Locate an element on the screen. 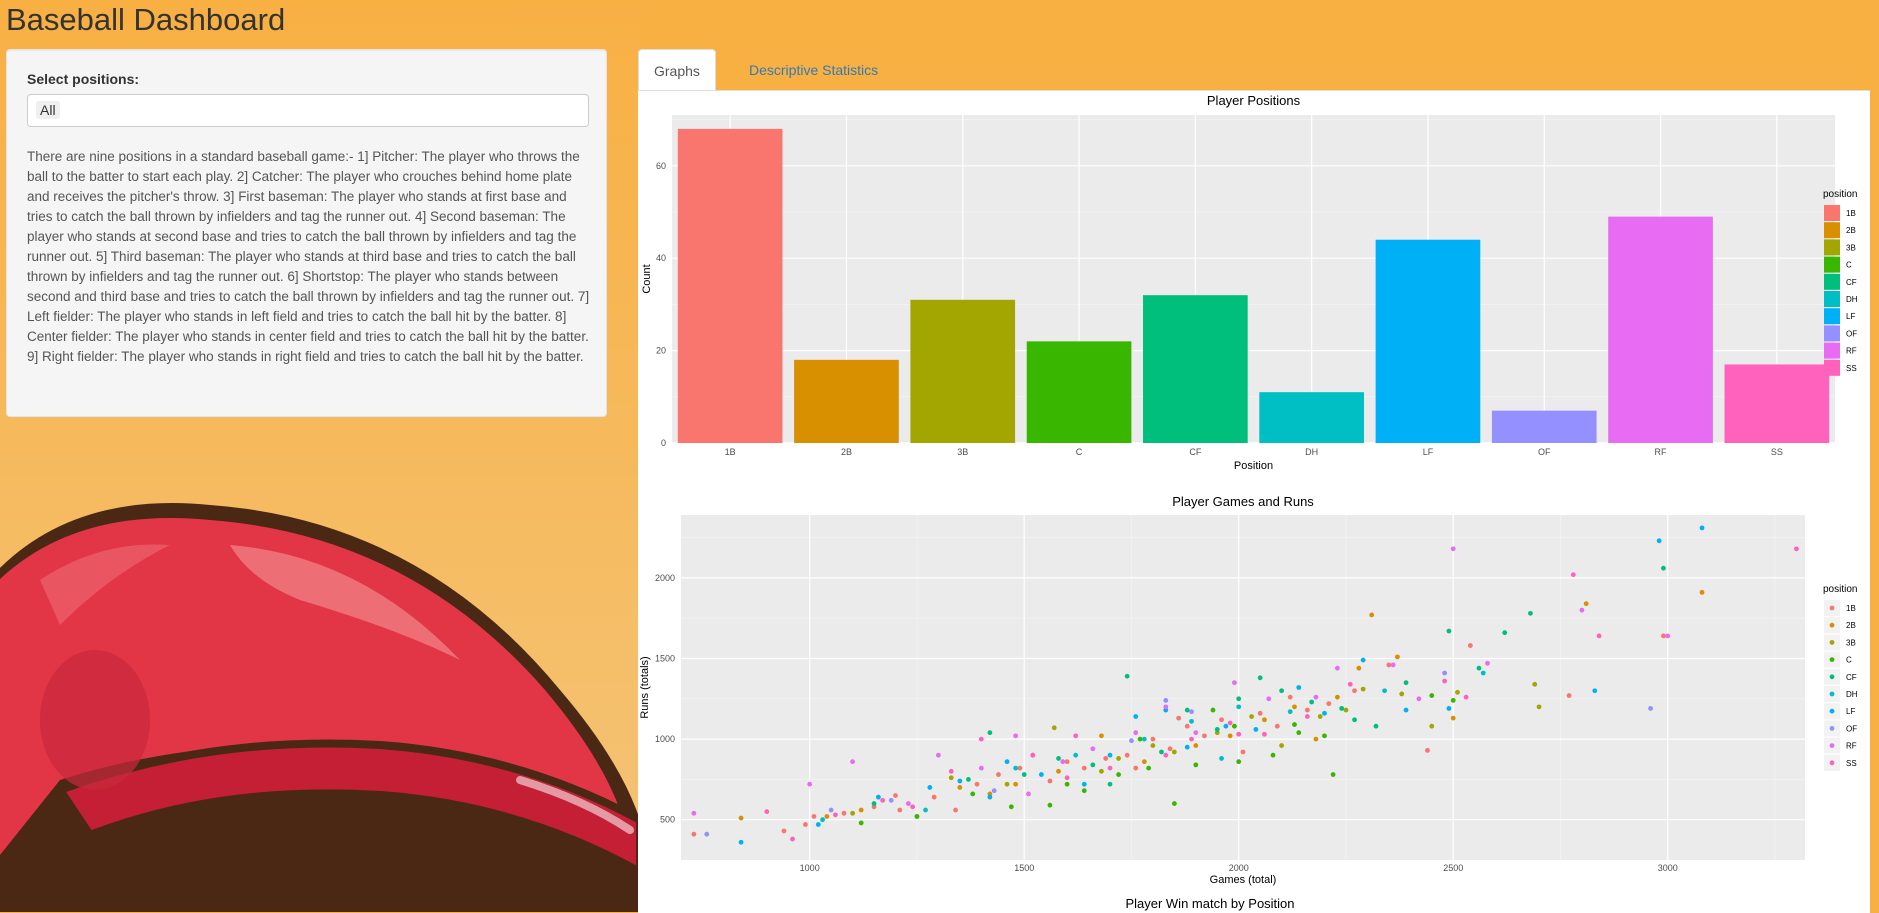  tab-graphs: Graphs is located at coordinates (677, 70).